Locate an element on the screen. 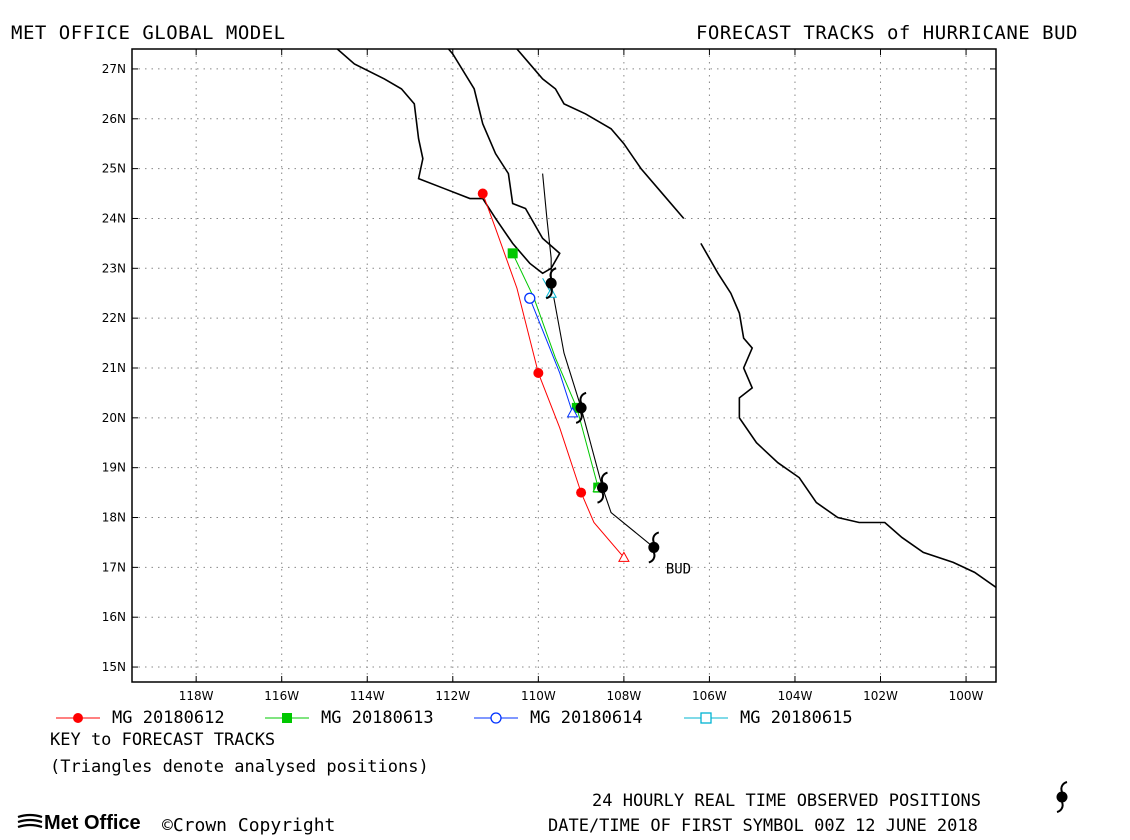  y-tick-label: 19N is located at coordinates (114, 468).